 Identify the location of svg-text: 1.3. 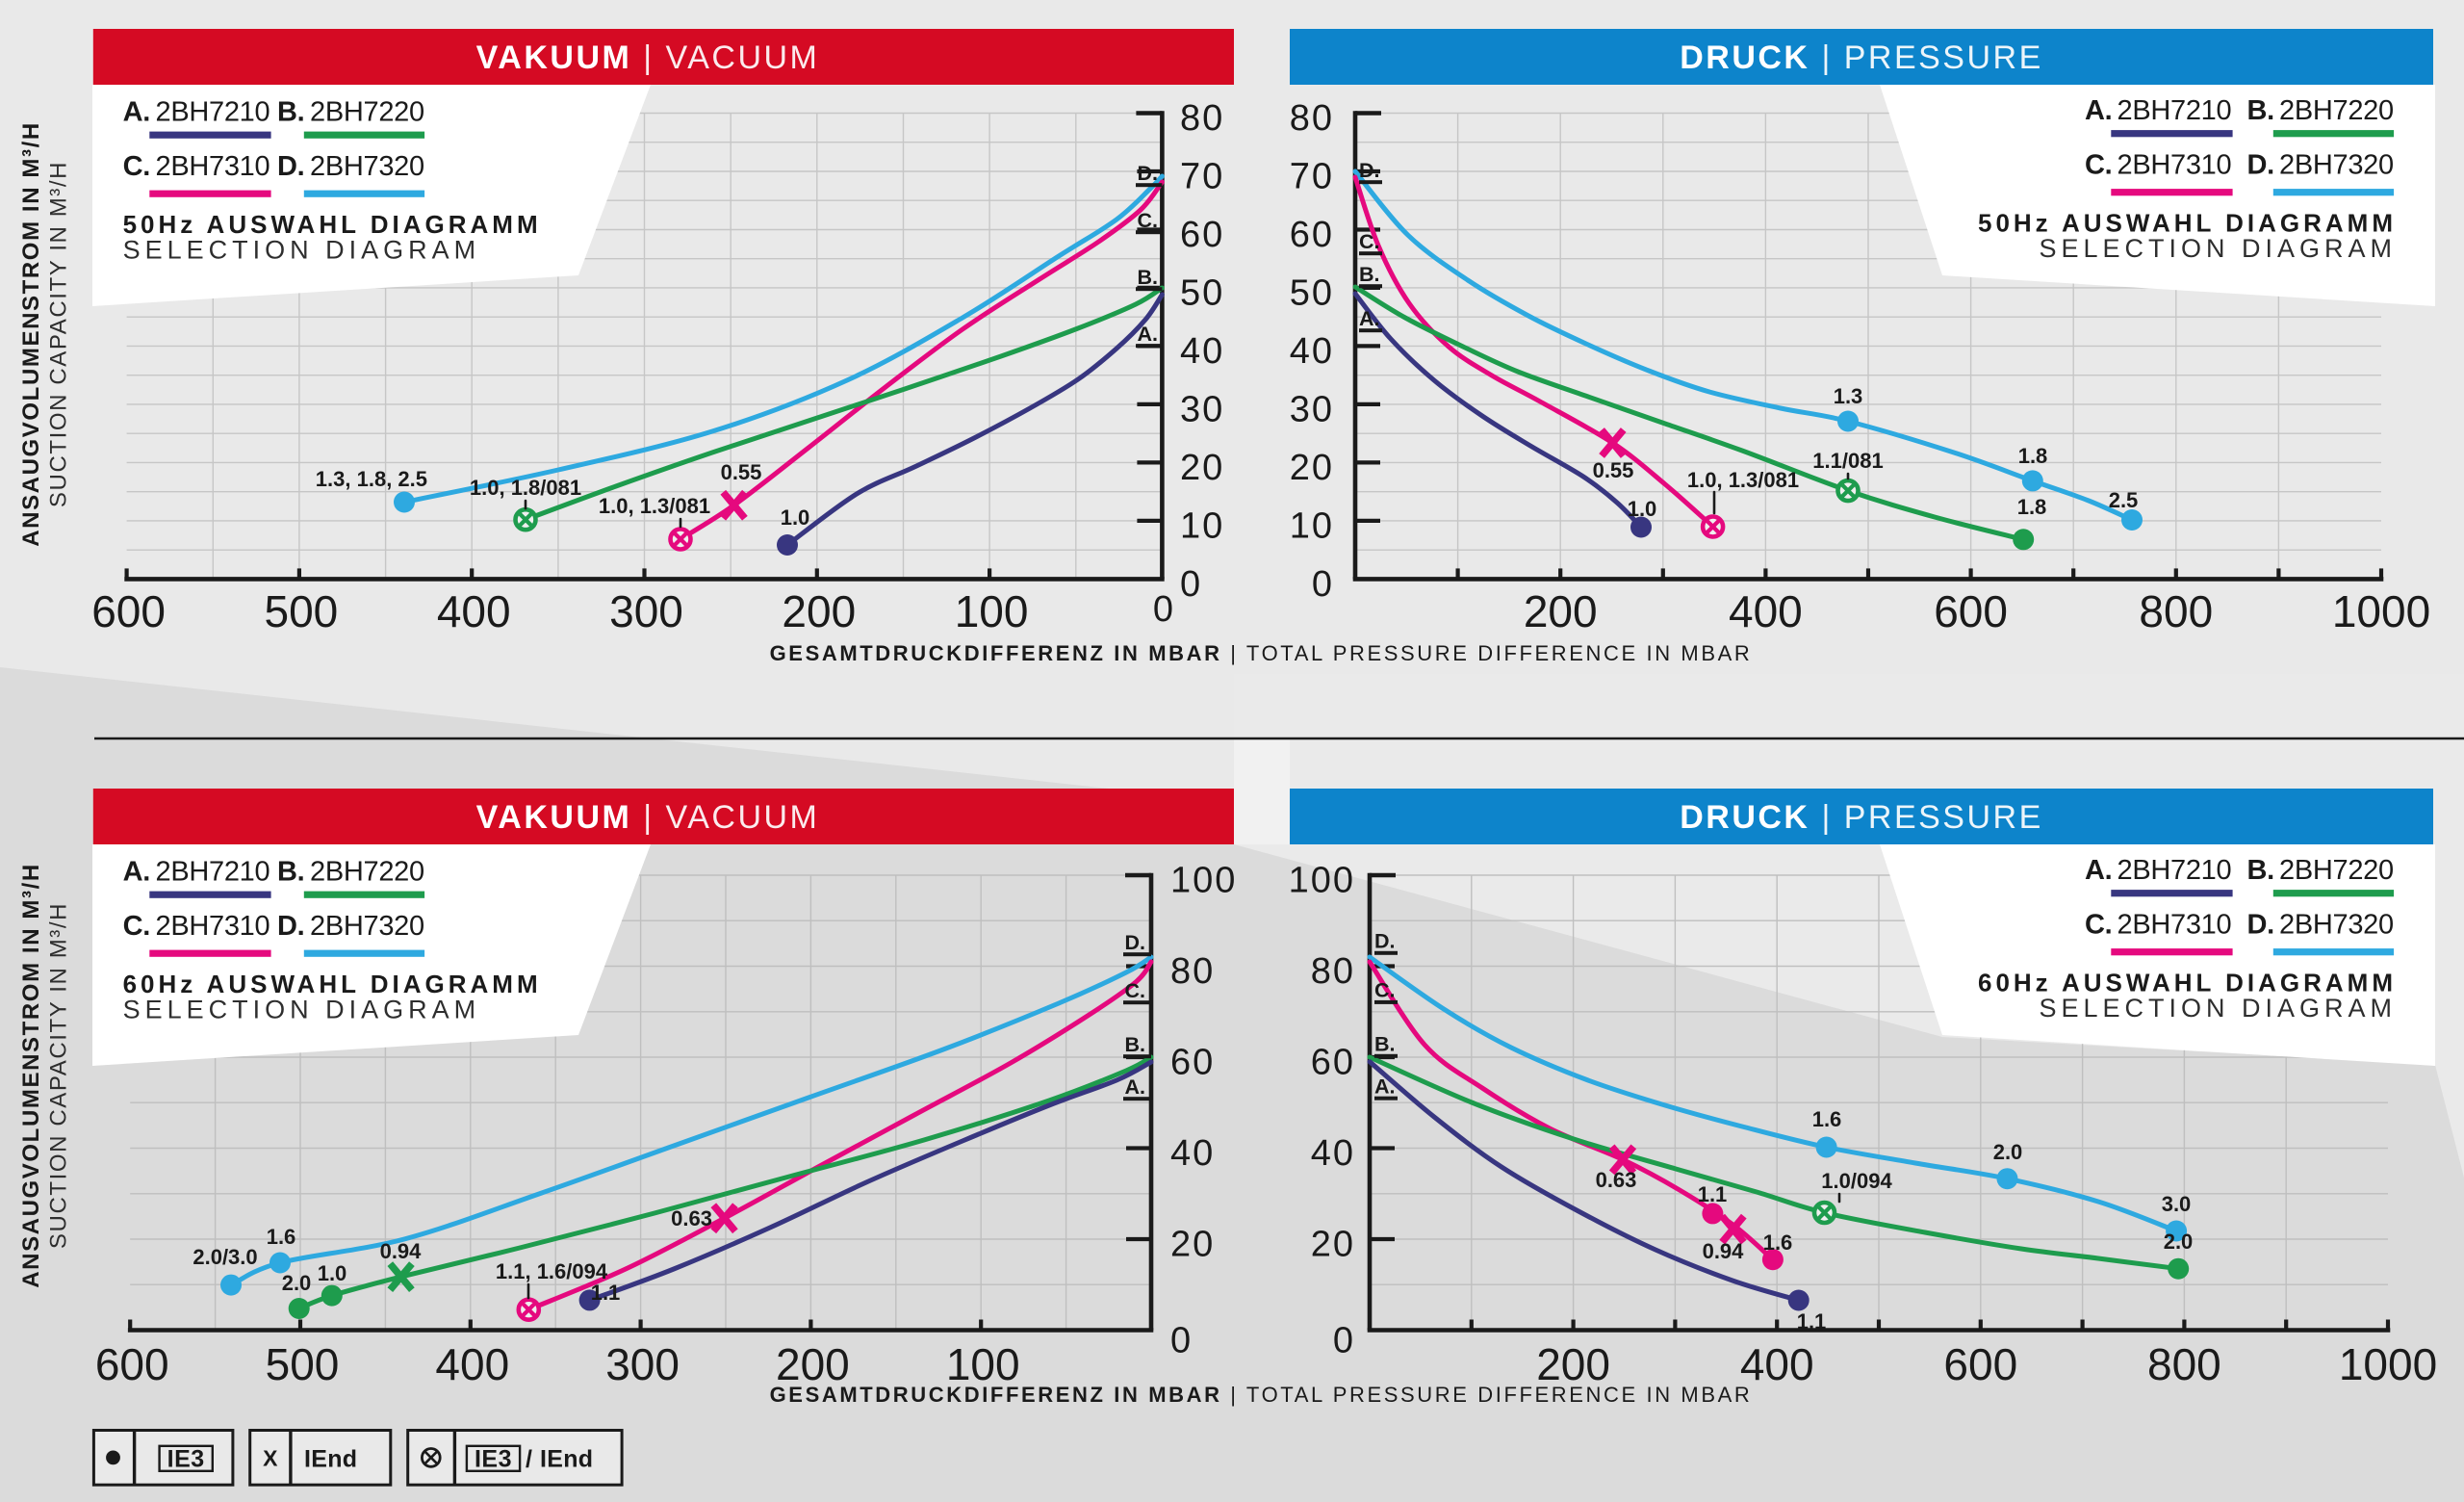
(1848, 396).